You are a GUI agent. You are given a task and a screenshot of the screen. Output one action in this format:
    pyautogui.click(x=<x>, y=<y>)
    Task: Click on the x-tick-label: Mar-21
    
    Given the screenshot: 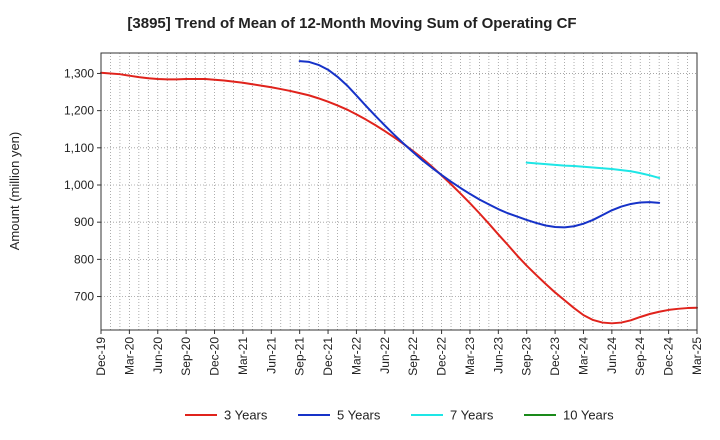 What is the action you would take?
    pyautogui.click(x=243, y=356)
    